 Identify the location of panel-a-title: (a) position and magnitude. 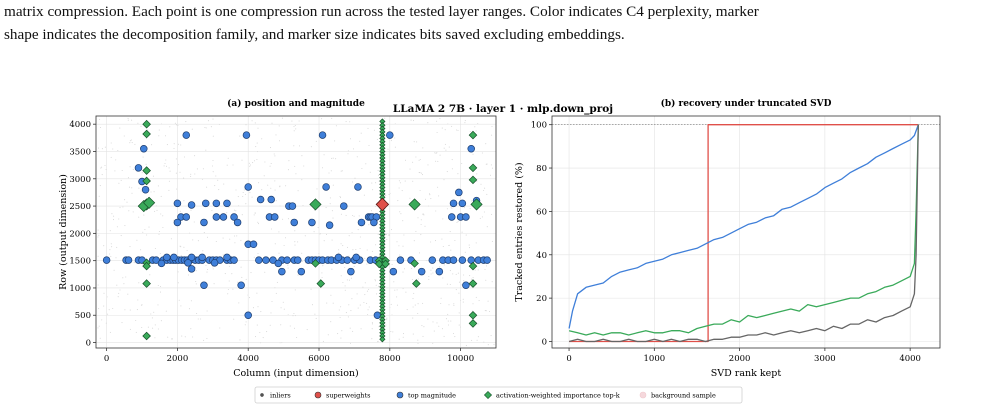
(296, 103).